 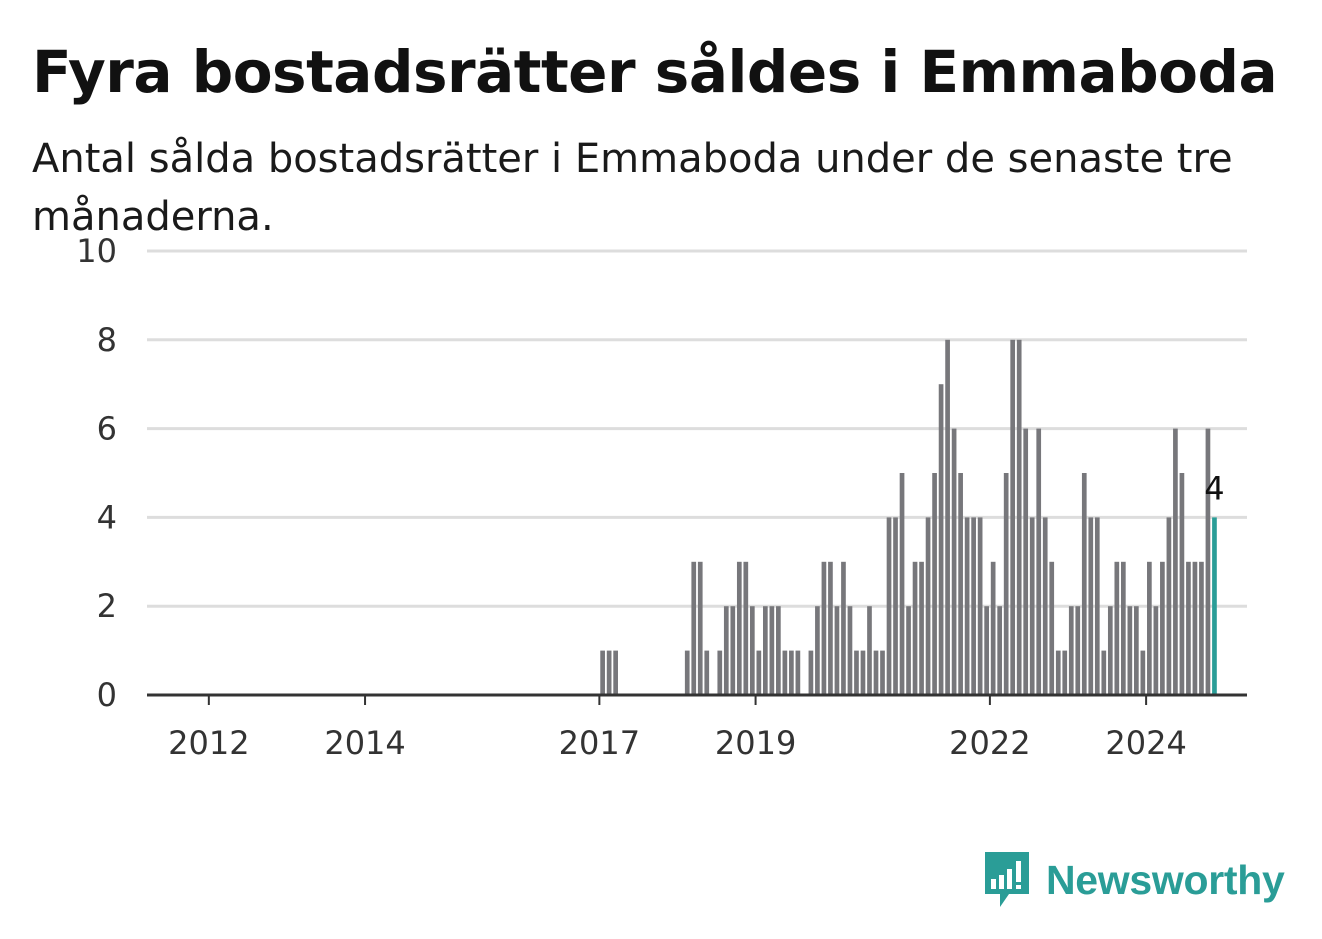 I want to click on y-tick-label: 4, so click(x=107, y=517).